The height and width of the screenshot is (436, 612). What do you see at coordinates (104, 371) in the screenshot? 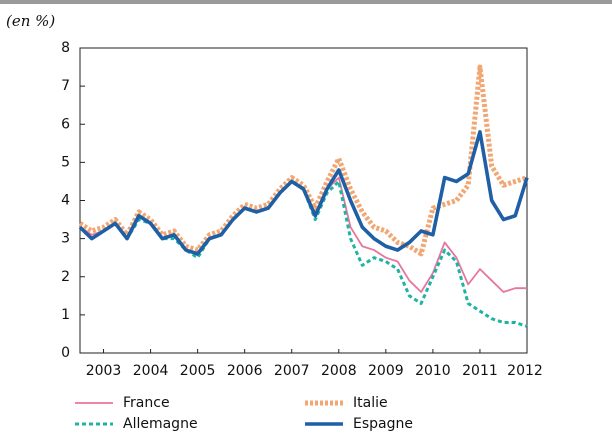
I see `x-tick-label: 2003` at bounding box center [104, 371].